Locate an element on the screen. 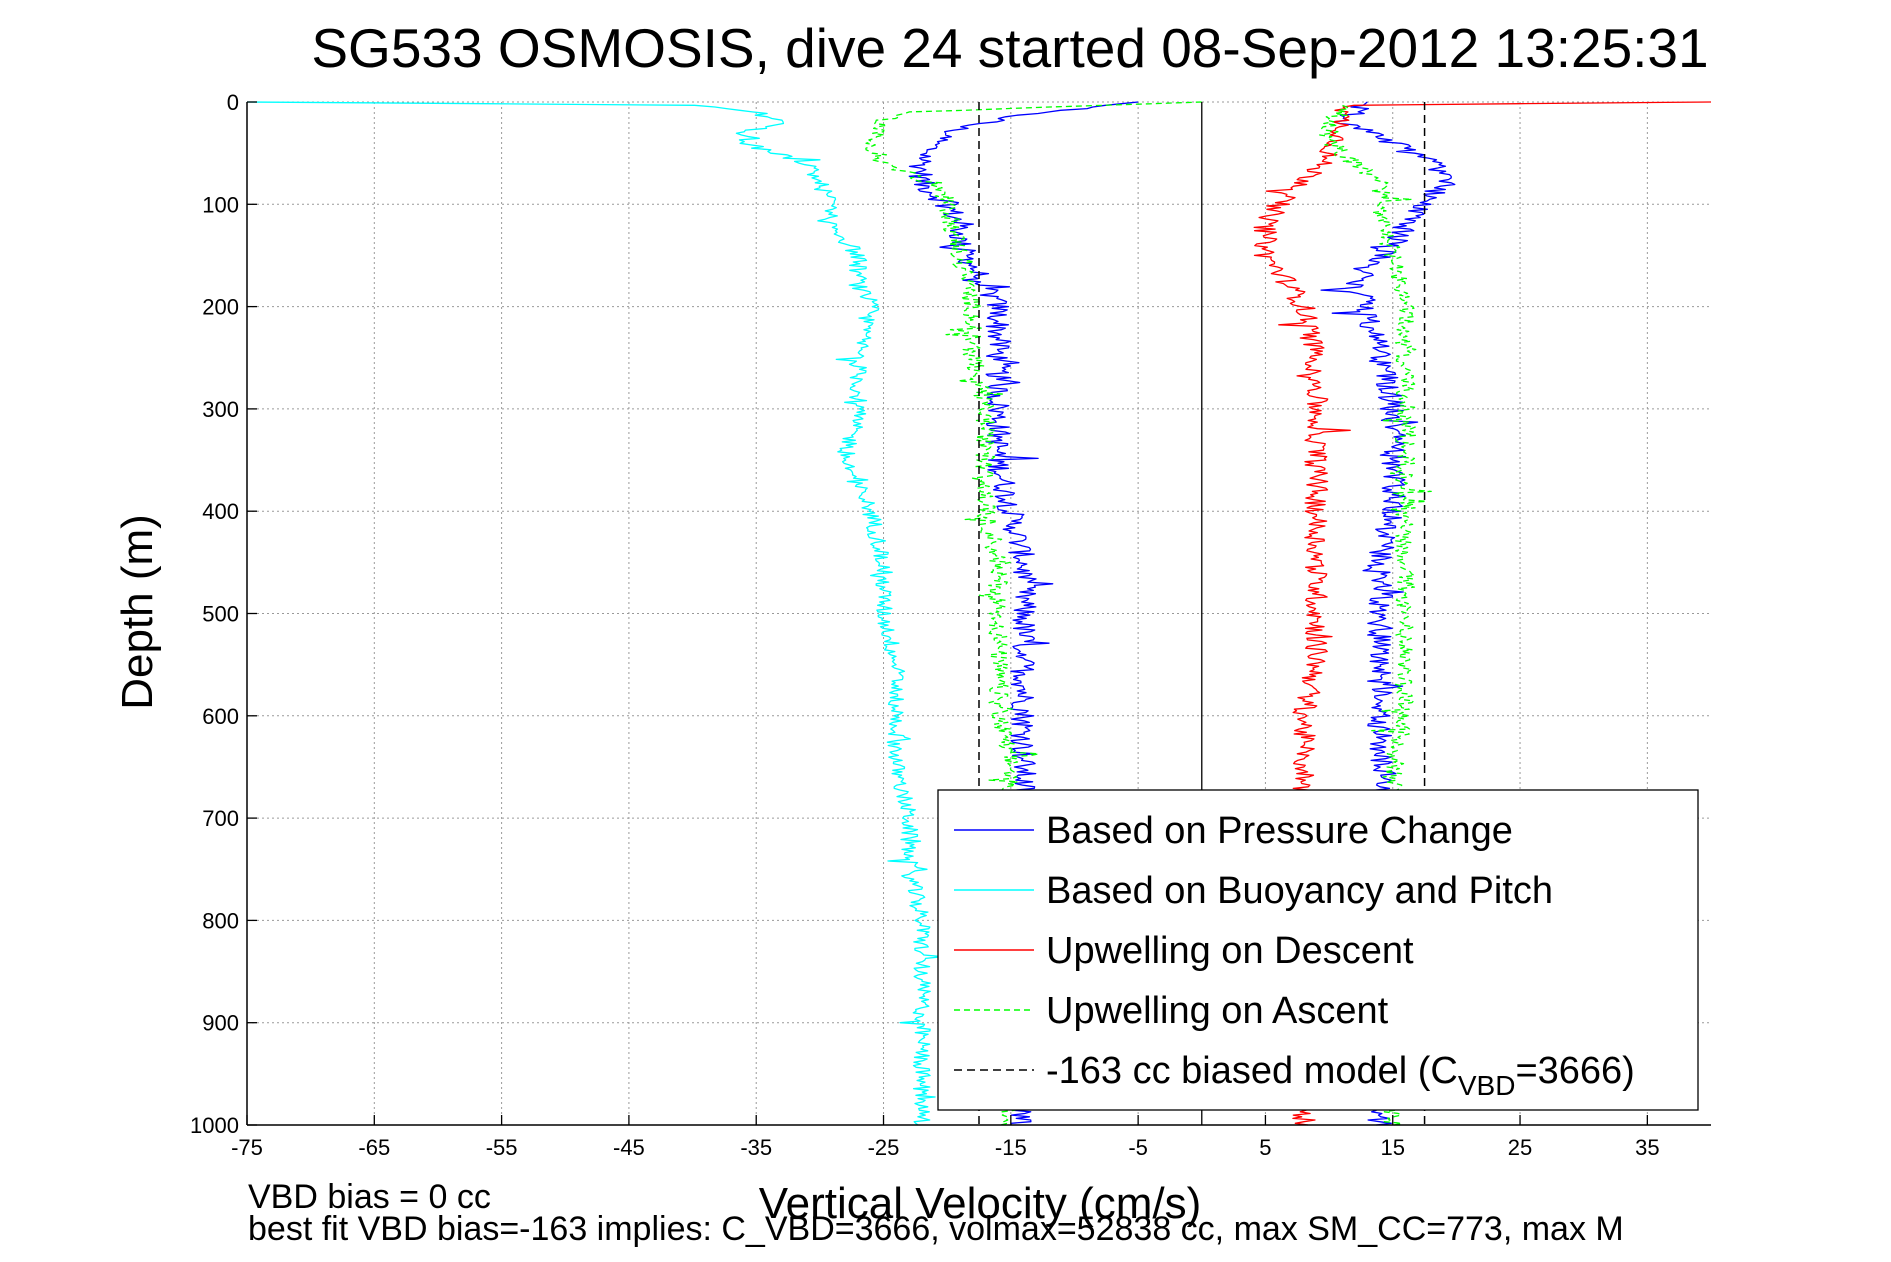 This screenshot has width=1891, height=1262. x-tick-label: -15 is located at coordinates (1011, 1147).